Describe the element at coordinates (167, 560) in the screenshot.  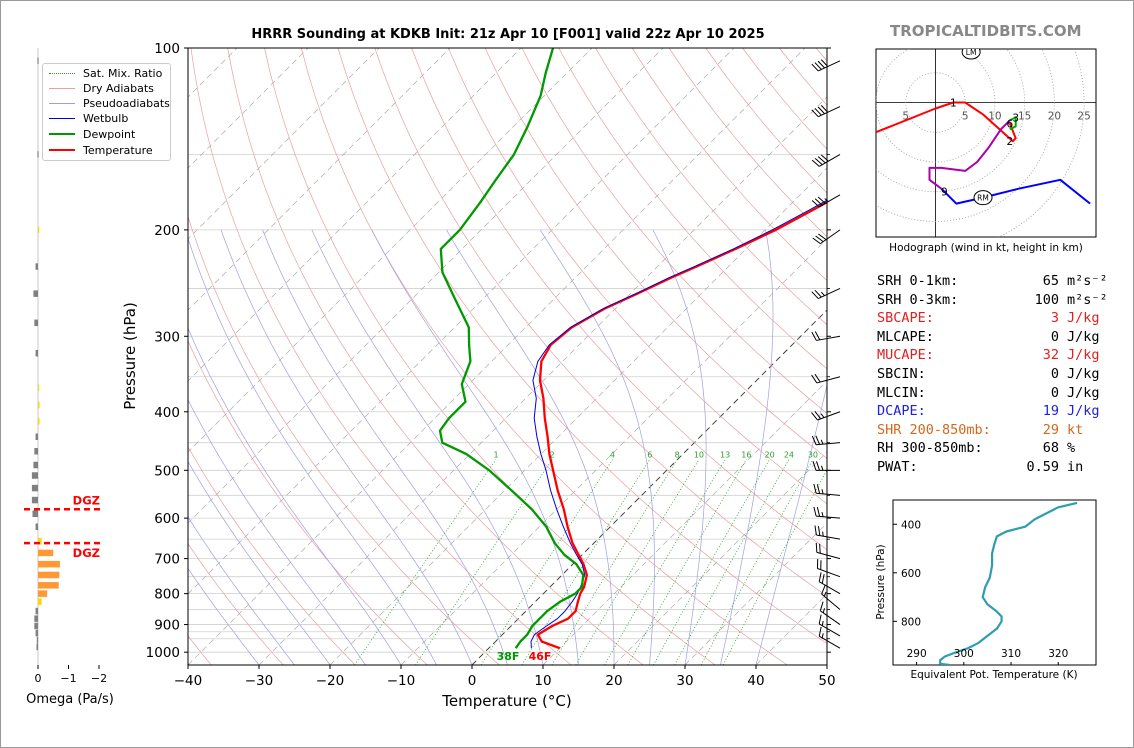
I see `y-tick-label: 700` at that location.